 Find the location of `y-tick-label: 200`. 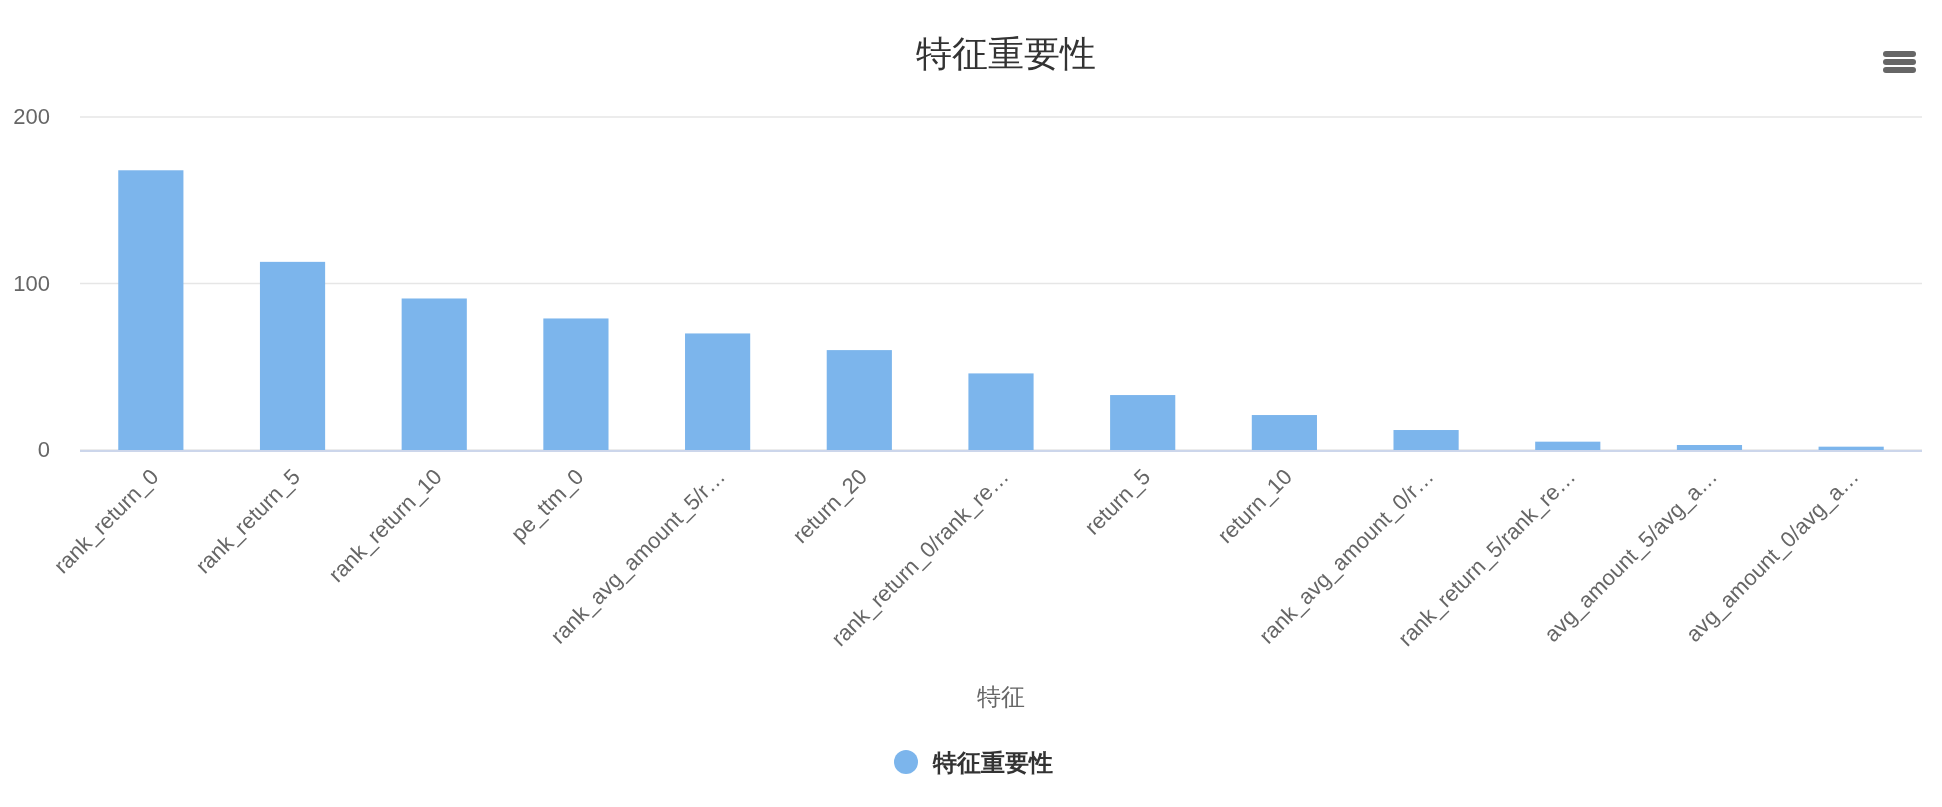

y-tick-label: 200 is located at coordinates (31, 116).